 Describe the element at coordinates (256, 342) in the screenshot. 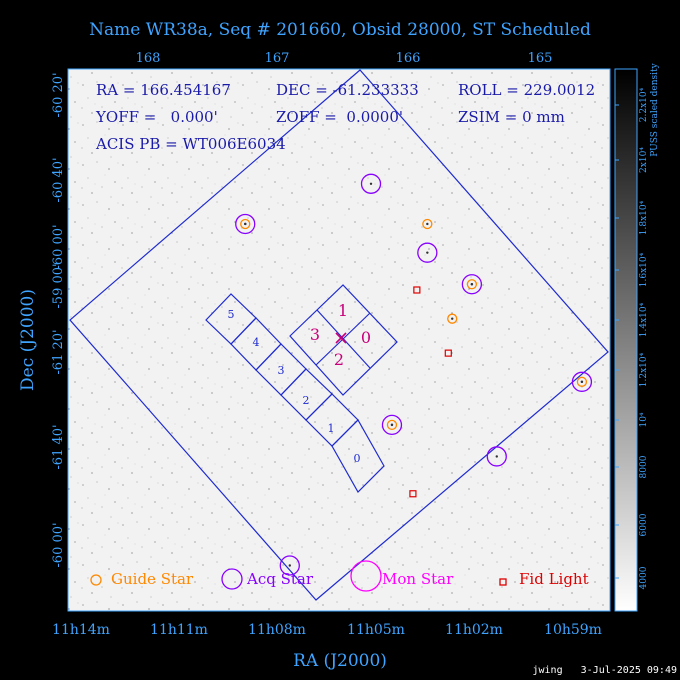

I see `acis-s-label-4: 4` at that location.